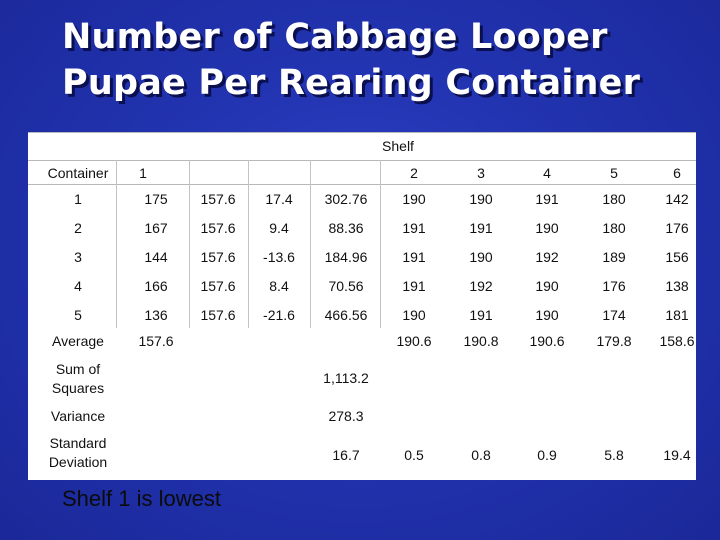  I want to click on shelf-number: 3, so click(481, 173).